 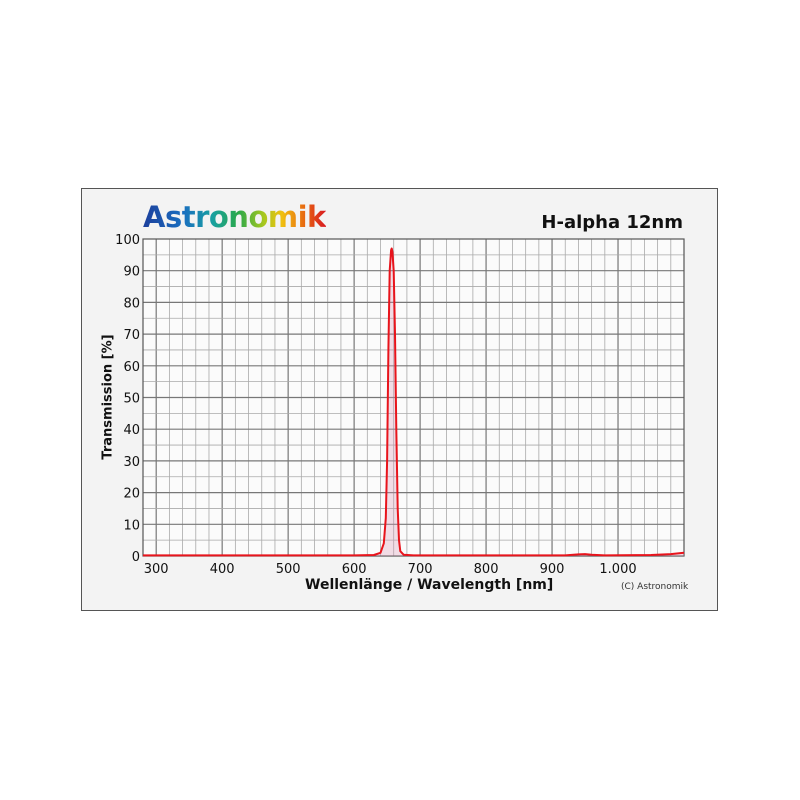 I want to click on y-tick-label: 90, so click(x=131, y=272).